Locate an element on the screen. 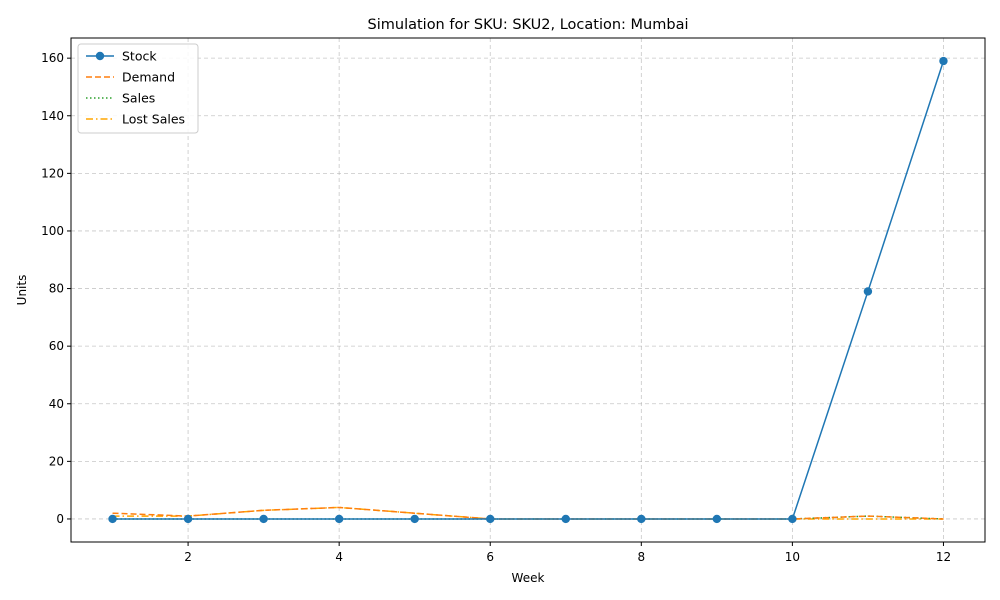 Image resolution: width=1000 pixels, height=600 pixels. y-tick-label: 80 is located at coordinates (56, 289).